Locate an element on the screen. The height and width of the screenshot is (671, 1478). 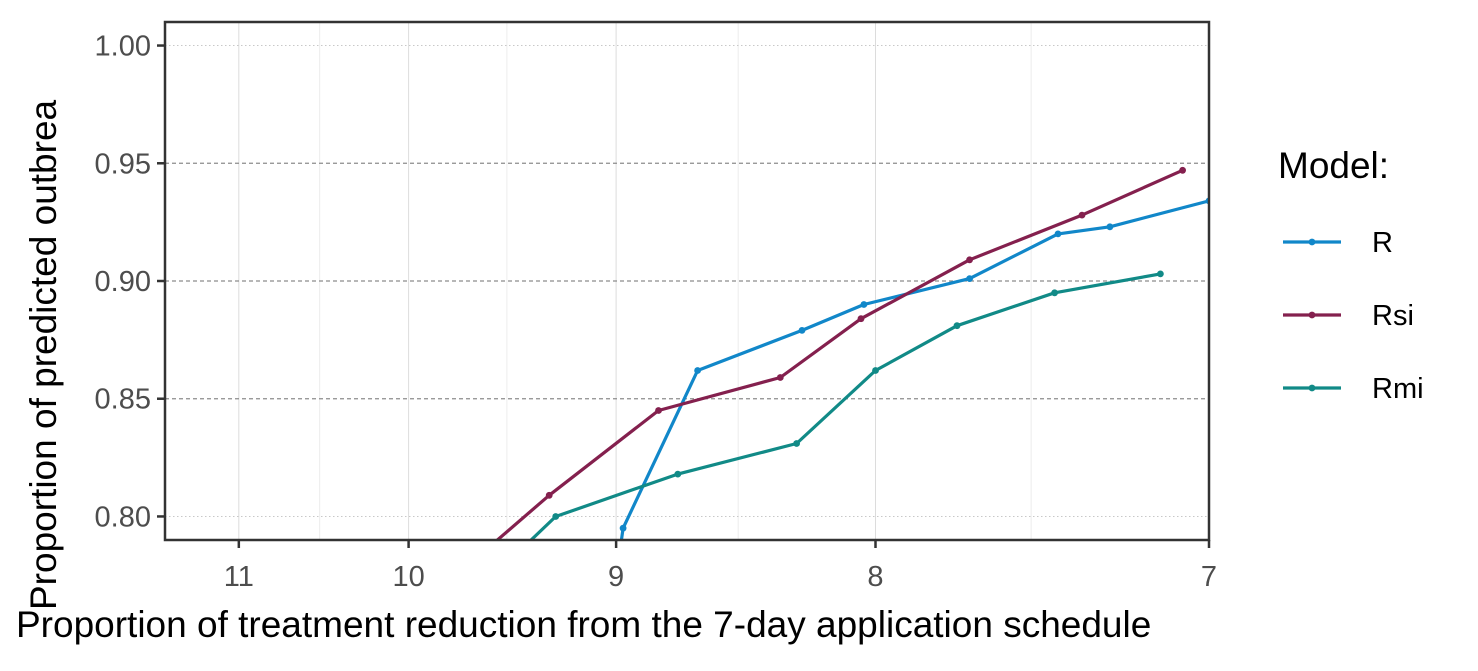
legend-label-r: R is located at coordinates (1382, 243).